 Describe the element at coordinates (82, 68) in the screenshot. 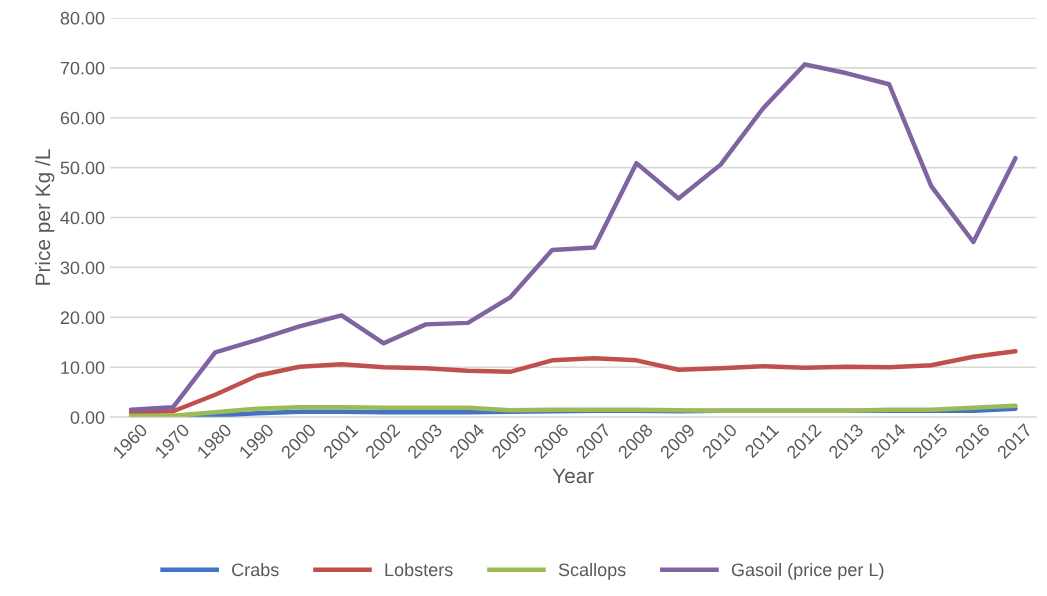

I see `y-tick-label: 70.00` at that location.